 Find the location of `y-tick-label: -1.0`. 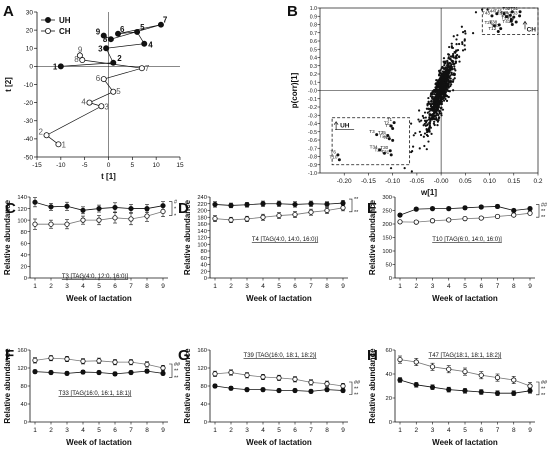

y-tick-label: -1.0 is located at coordinates (312, 174).